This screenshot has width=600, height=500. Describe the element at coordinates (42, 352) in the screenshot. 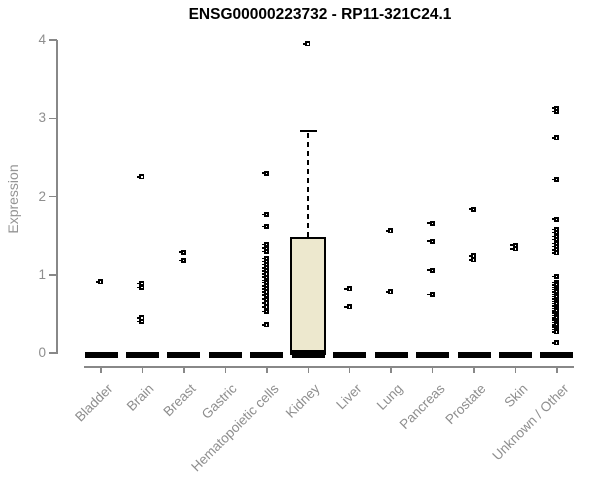

I see `y-tick-label: 0` at that location.